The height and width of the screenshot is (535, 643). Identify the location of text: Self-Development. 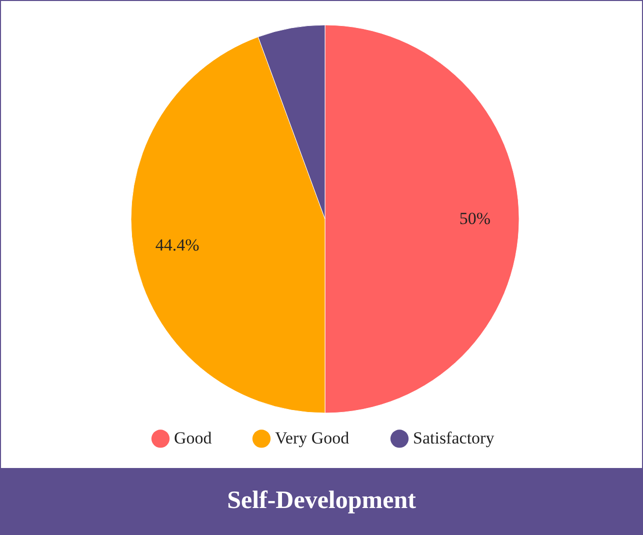
(321, 501).